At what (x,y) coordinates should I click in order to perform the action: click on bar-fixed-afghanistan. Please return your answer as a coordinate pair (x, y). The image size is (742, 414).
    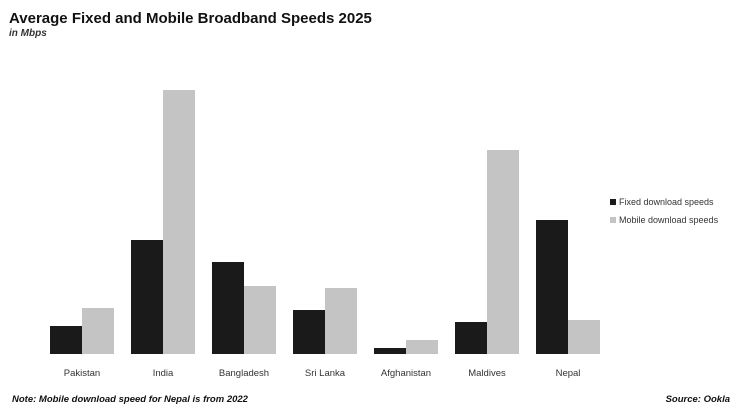
    Looking at the image, I should click on (390, 351).